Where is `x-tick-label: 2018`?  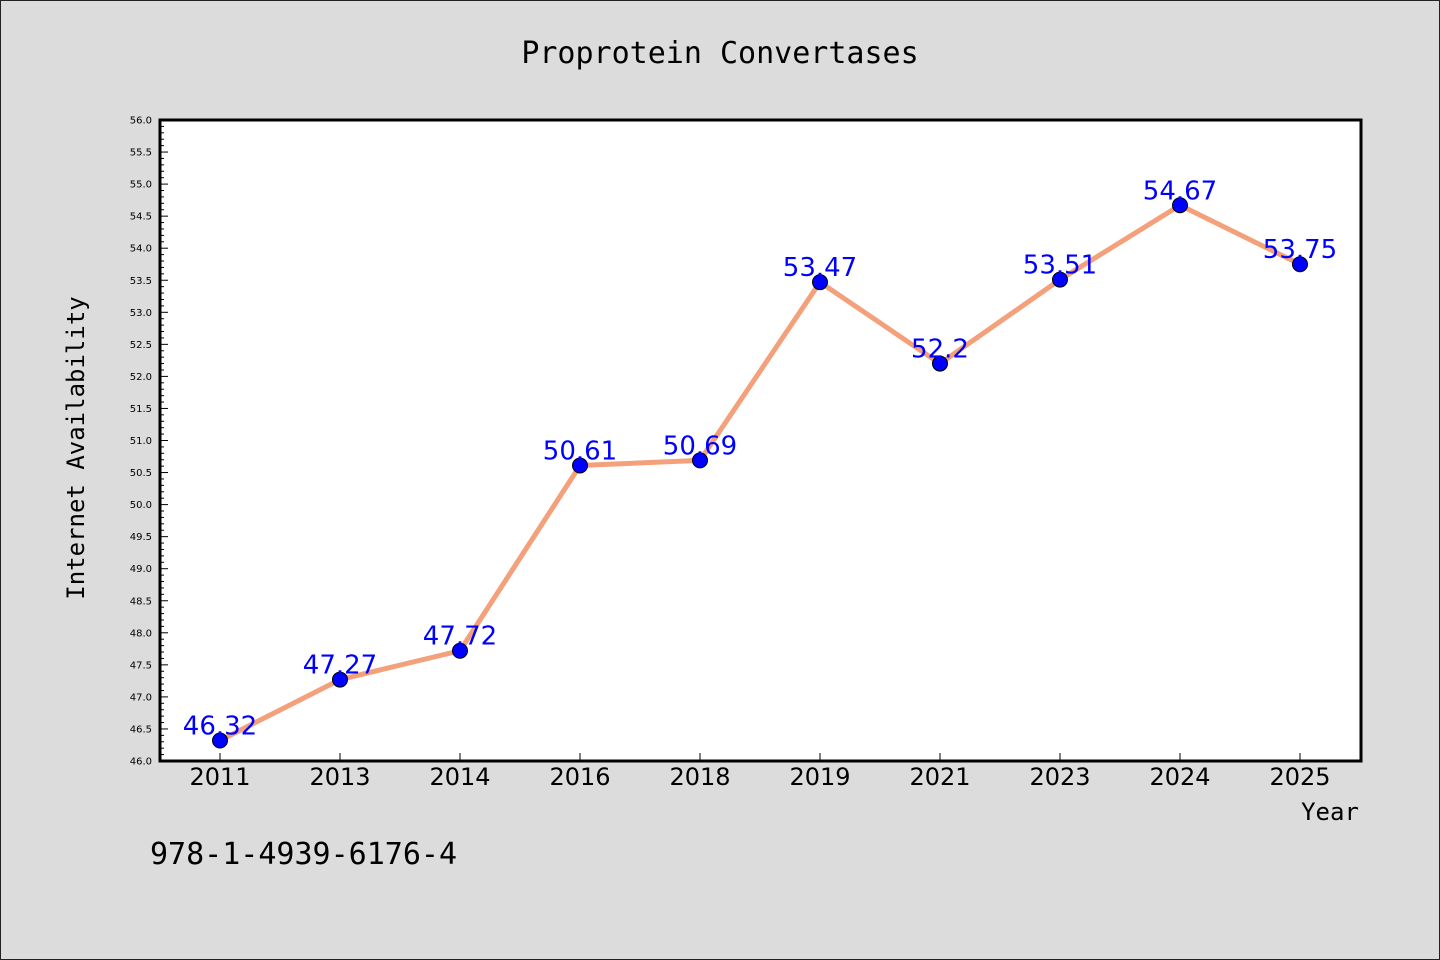
x-tick-label: 2018 is located at coordinates (699, 777).